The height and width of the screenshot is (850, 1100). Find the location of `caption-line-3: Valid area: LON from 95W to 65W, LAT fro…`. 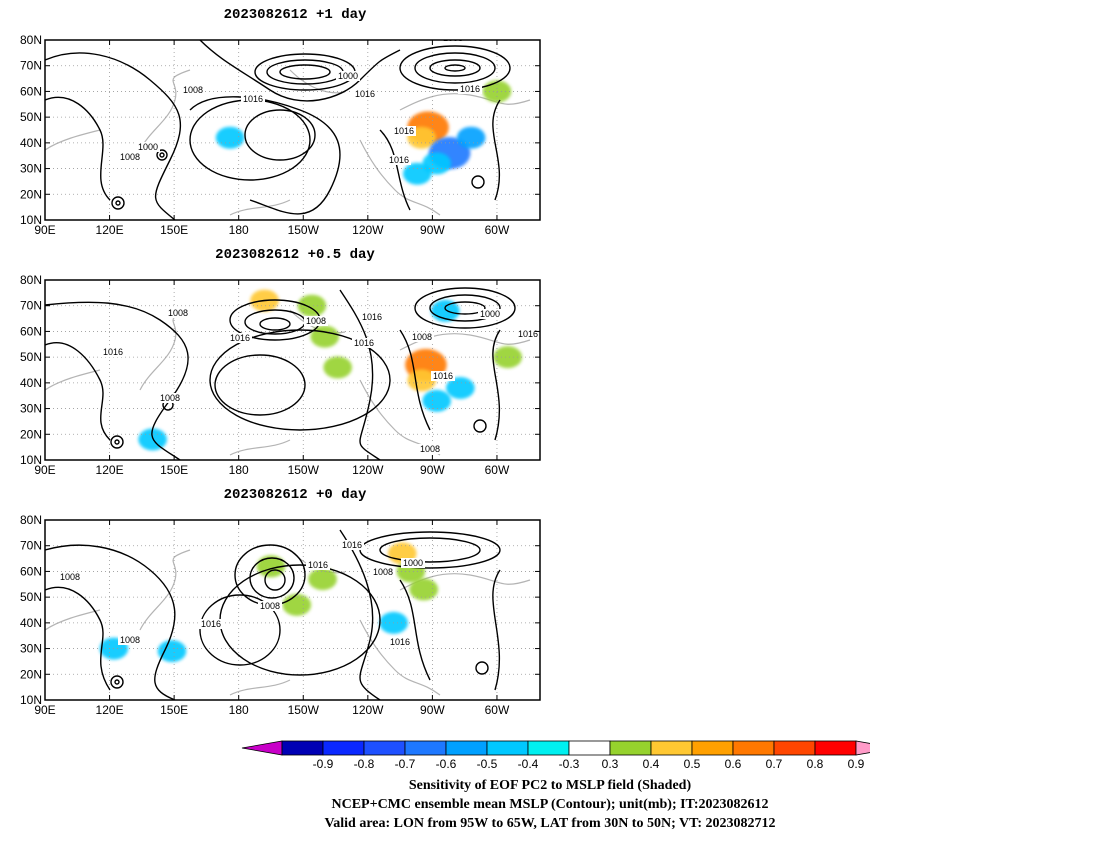

caption-line-3: Valid area: LON from 95W to 65W, LAT fro… is located at coordinates (550, 823).